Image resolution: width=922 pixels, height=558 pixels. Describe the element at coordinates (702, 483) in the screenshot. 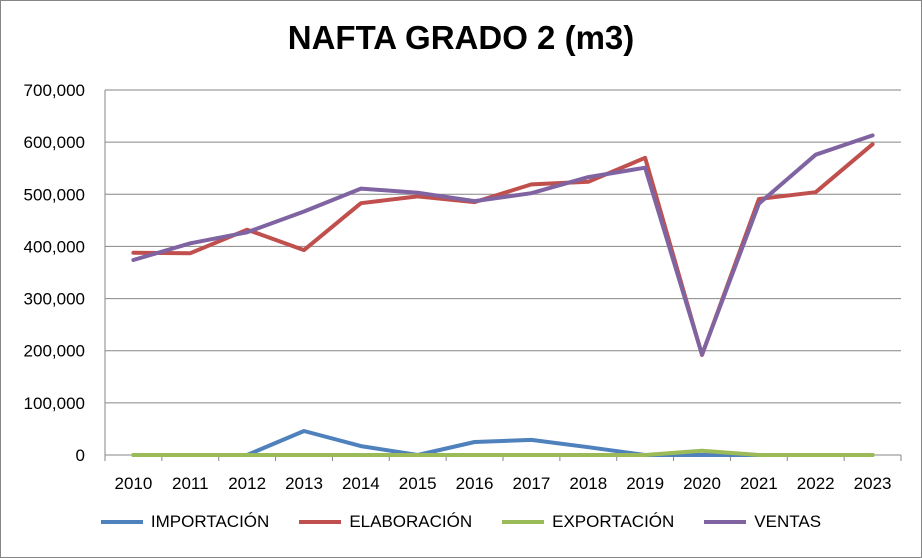

I see `x-tick-label: 2020` at that location.